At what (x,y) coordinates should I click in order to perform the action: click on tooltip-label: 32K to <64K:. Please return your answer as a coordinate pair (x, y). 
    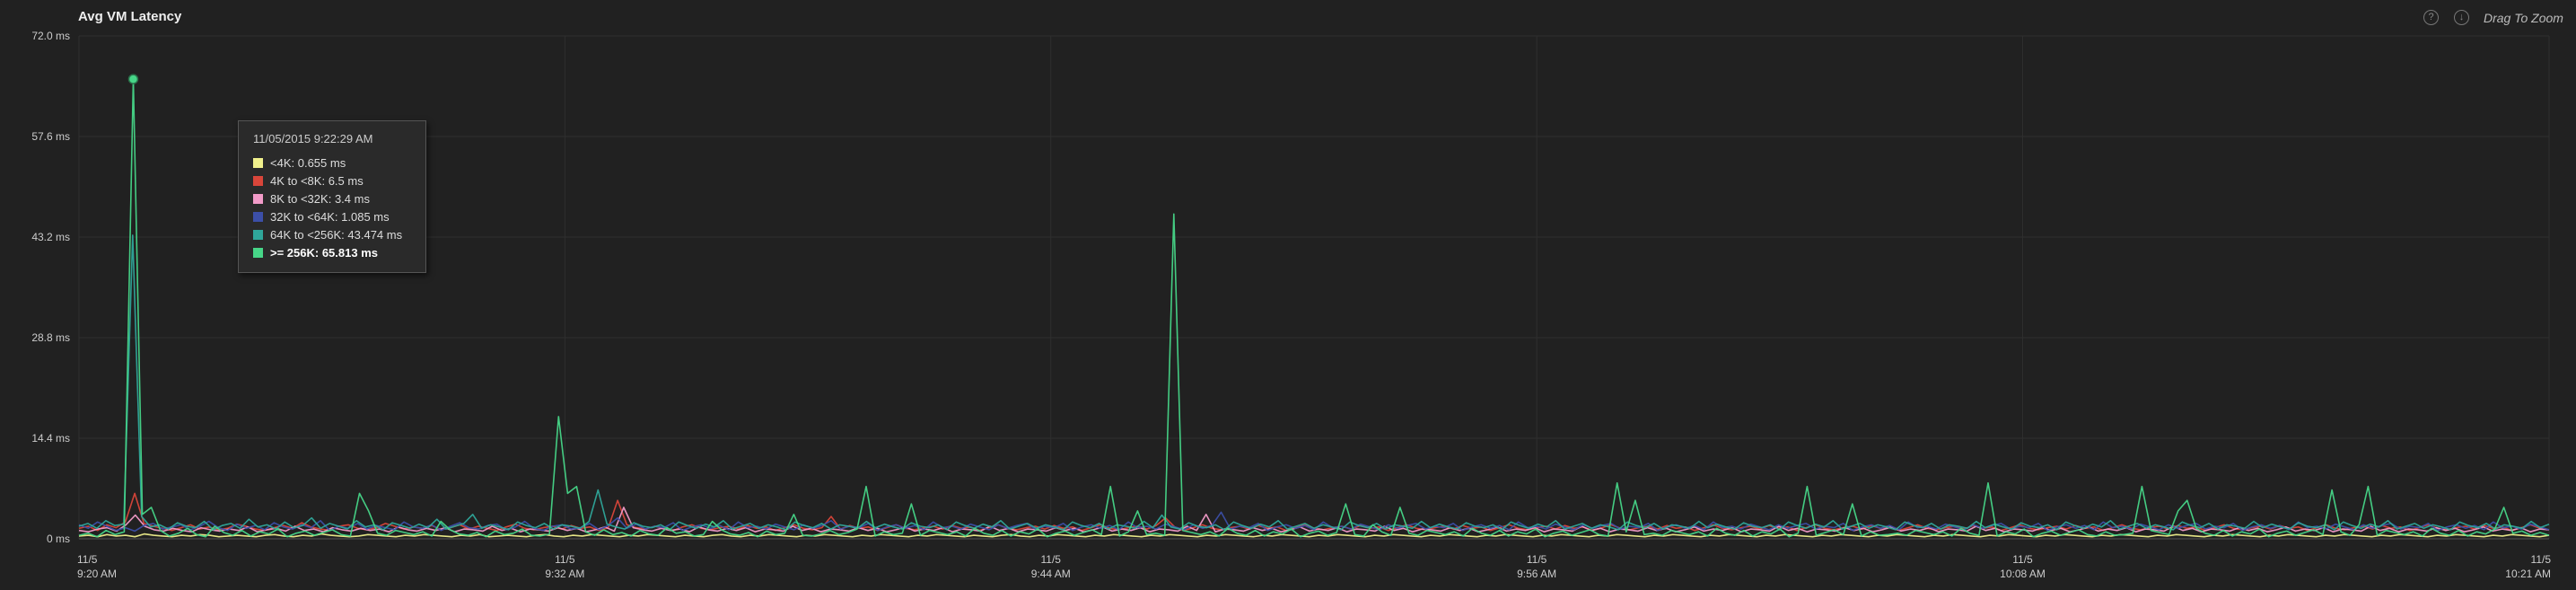
    Looking at the image, I should click on (304, 217).